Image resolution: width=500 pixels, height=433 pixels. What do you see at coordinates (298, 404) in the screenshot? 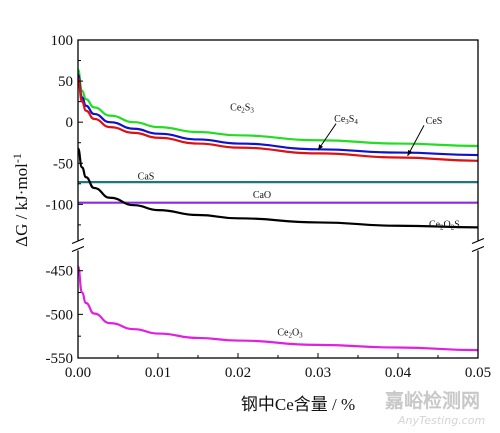
I see `x-axis-title: 钢中Ce含量 / %` at bounding box center [298, 404].